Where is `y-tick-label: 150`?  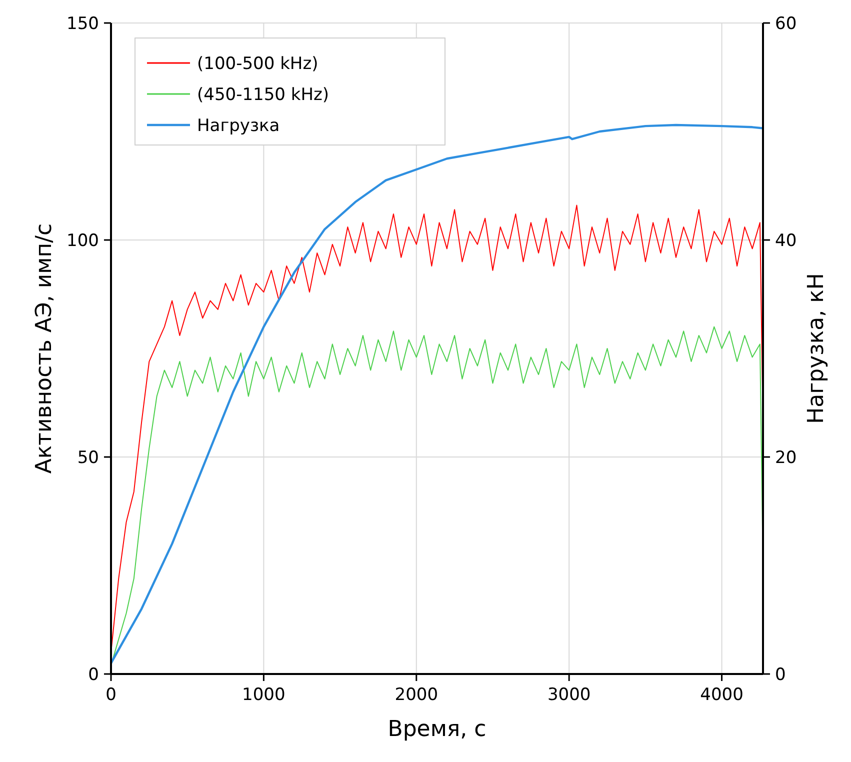
y-tick-label: 150 is located at coordinates (82, 24).